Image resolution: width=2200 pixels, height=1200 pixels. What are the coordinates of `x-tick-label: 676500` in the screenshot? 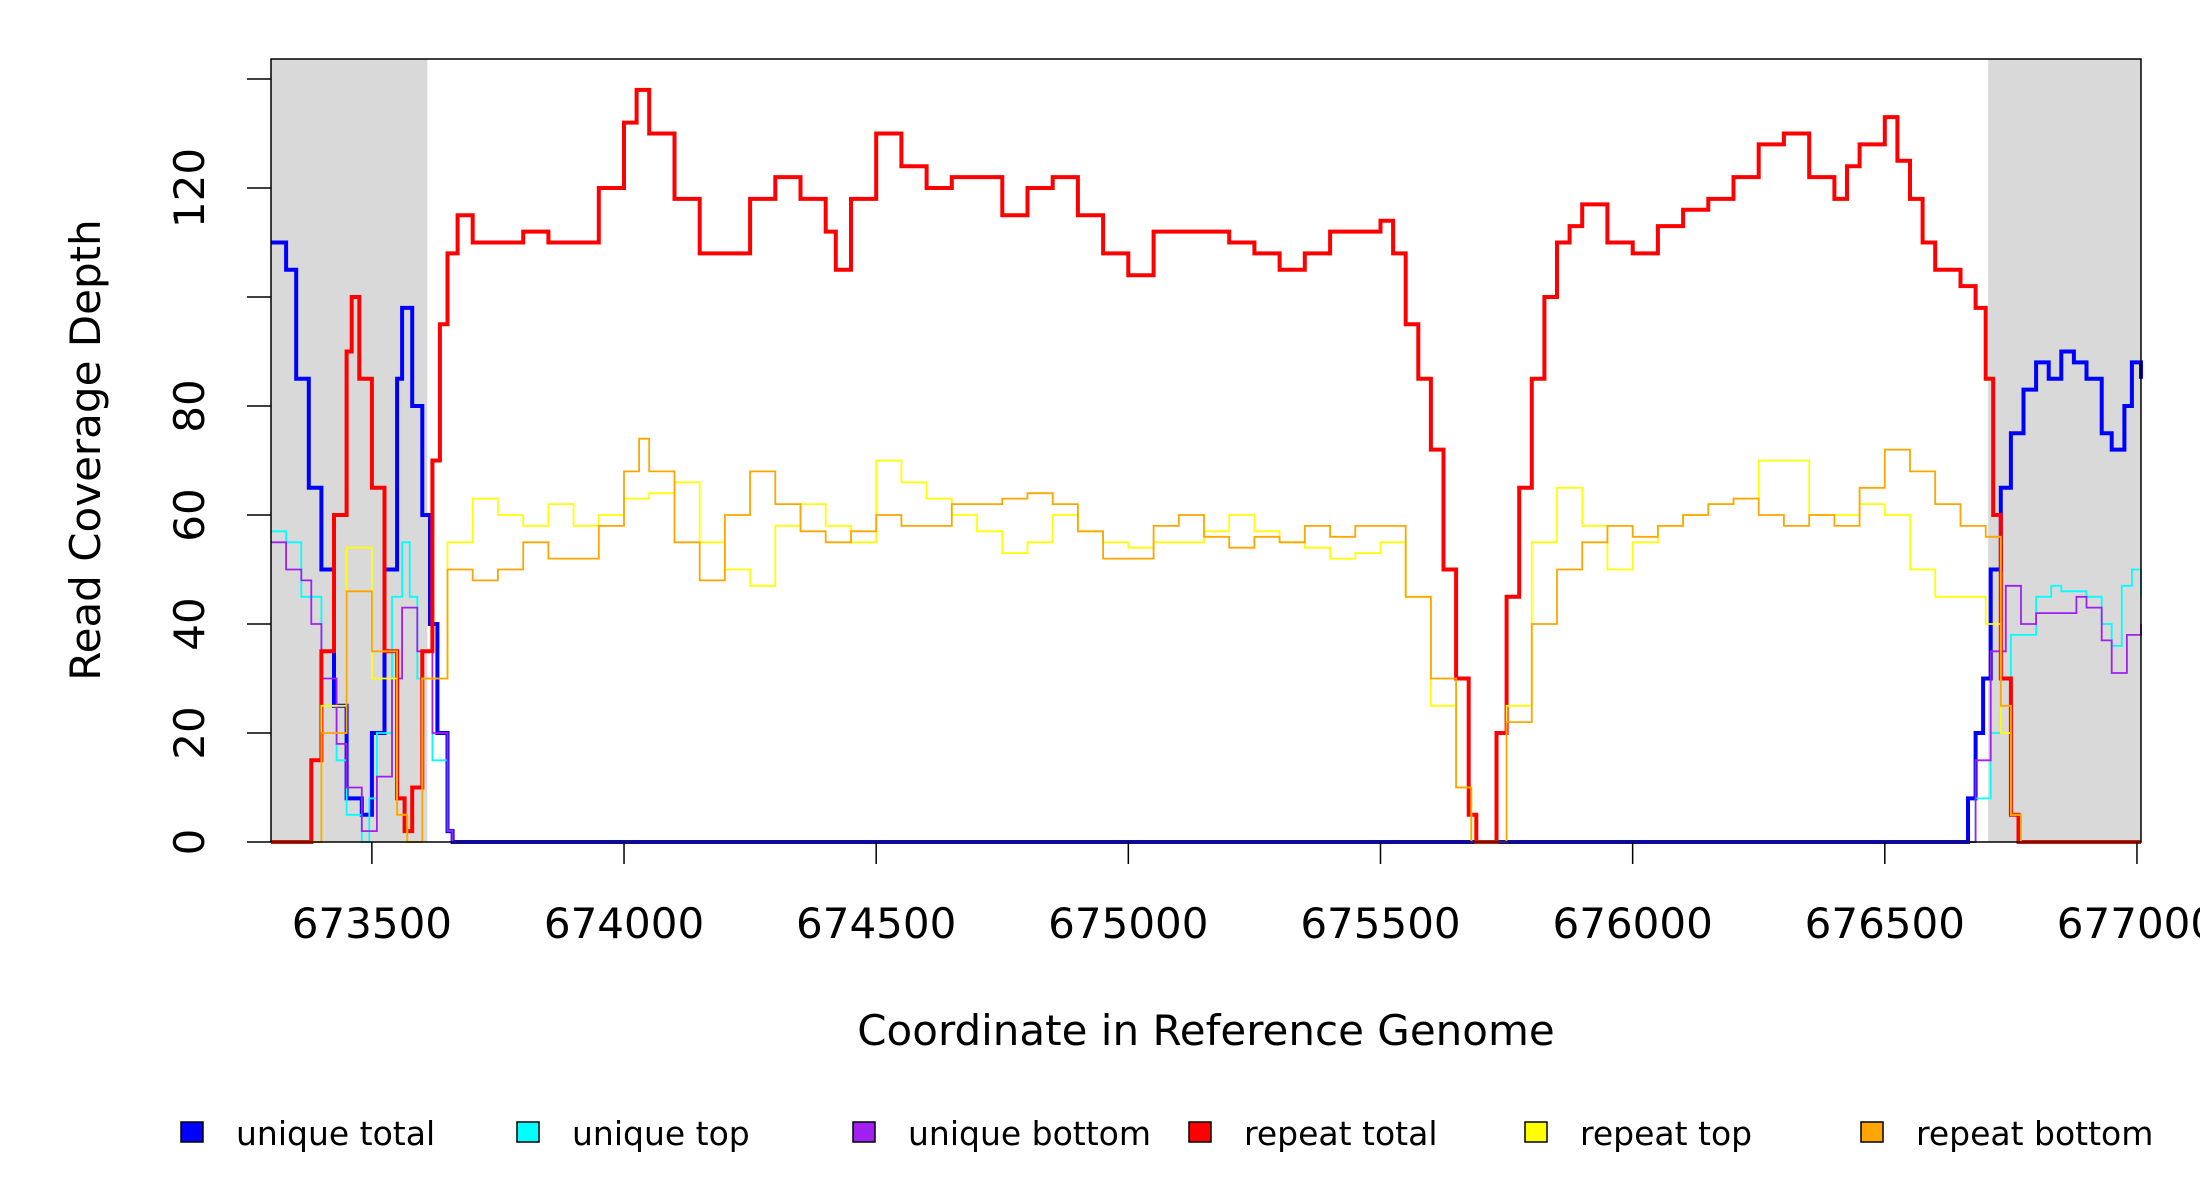 It's located at (1885, 923).